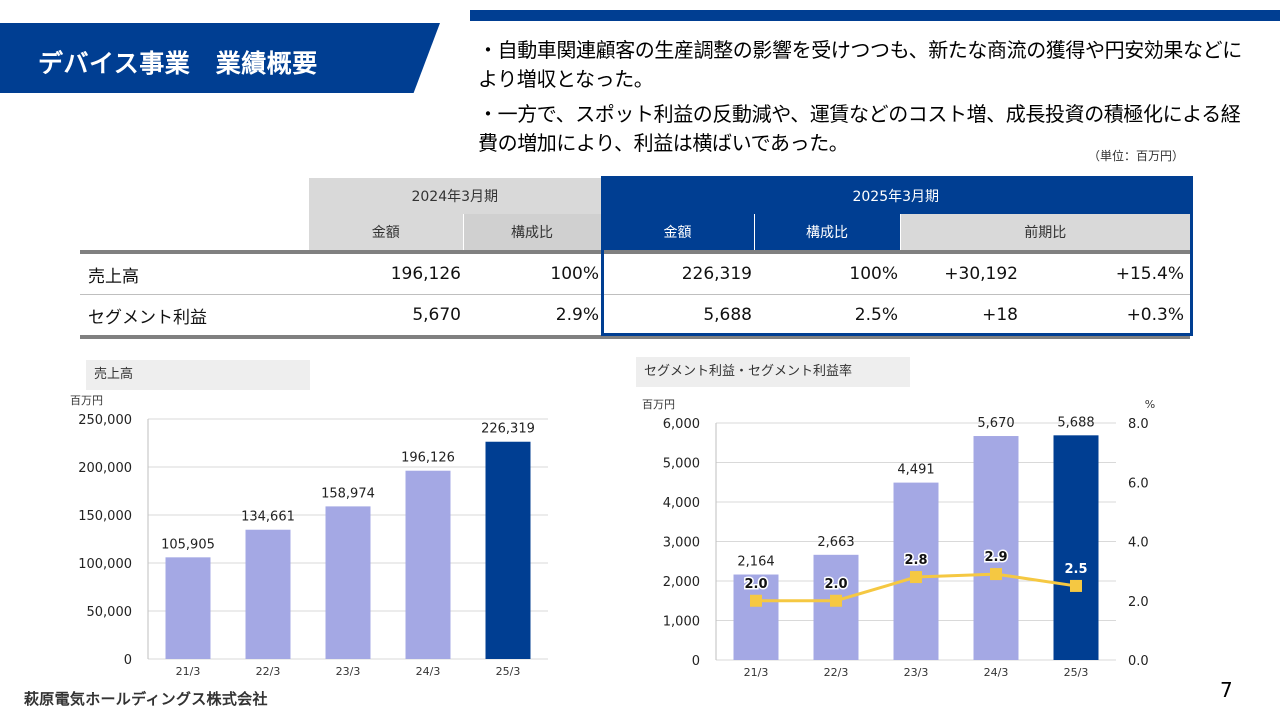  I want to click on y2-tick-label: 8.0, so click(1138, 424).